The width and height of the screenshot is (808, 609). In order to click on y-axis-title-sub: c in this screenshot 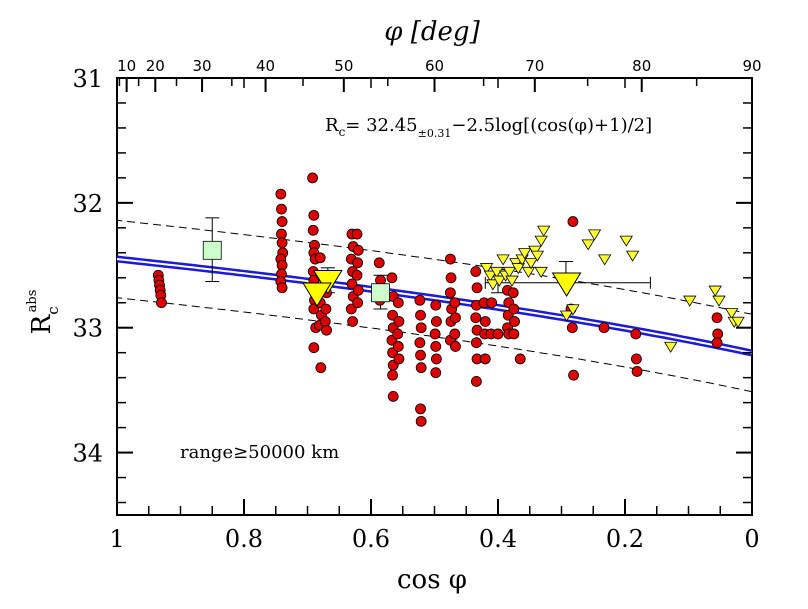, I will do `click(53, 310)`.